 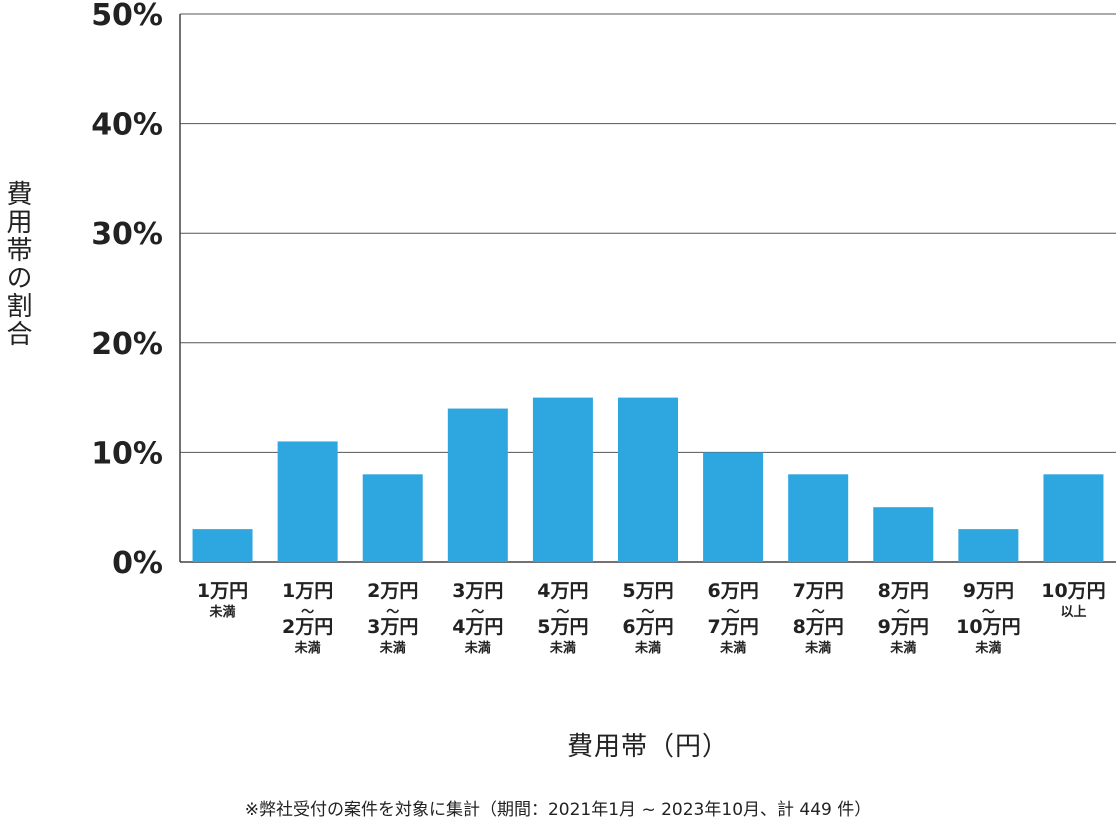 What do you see at coordinates (647, 747) in the screenshot?
I see `x-axis-label: 費用帯（円）` at bounding box center [647, 747].